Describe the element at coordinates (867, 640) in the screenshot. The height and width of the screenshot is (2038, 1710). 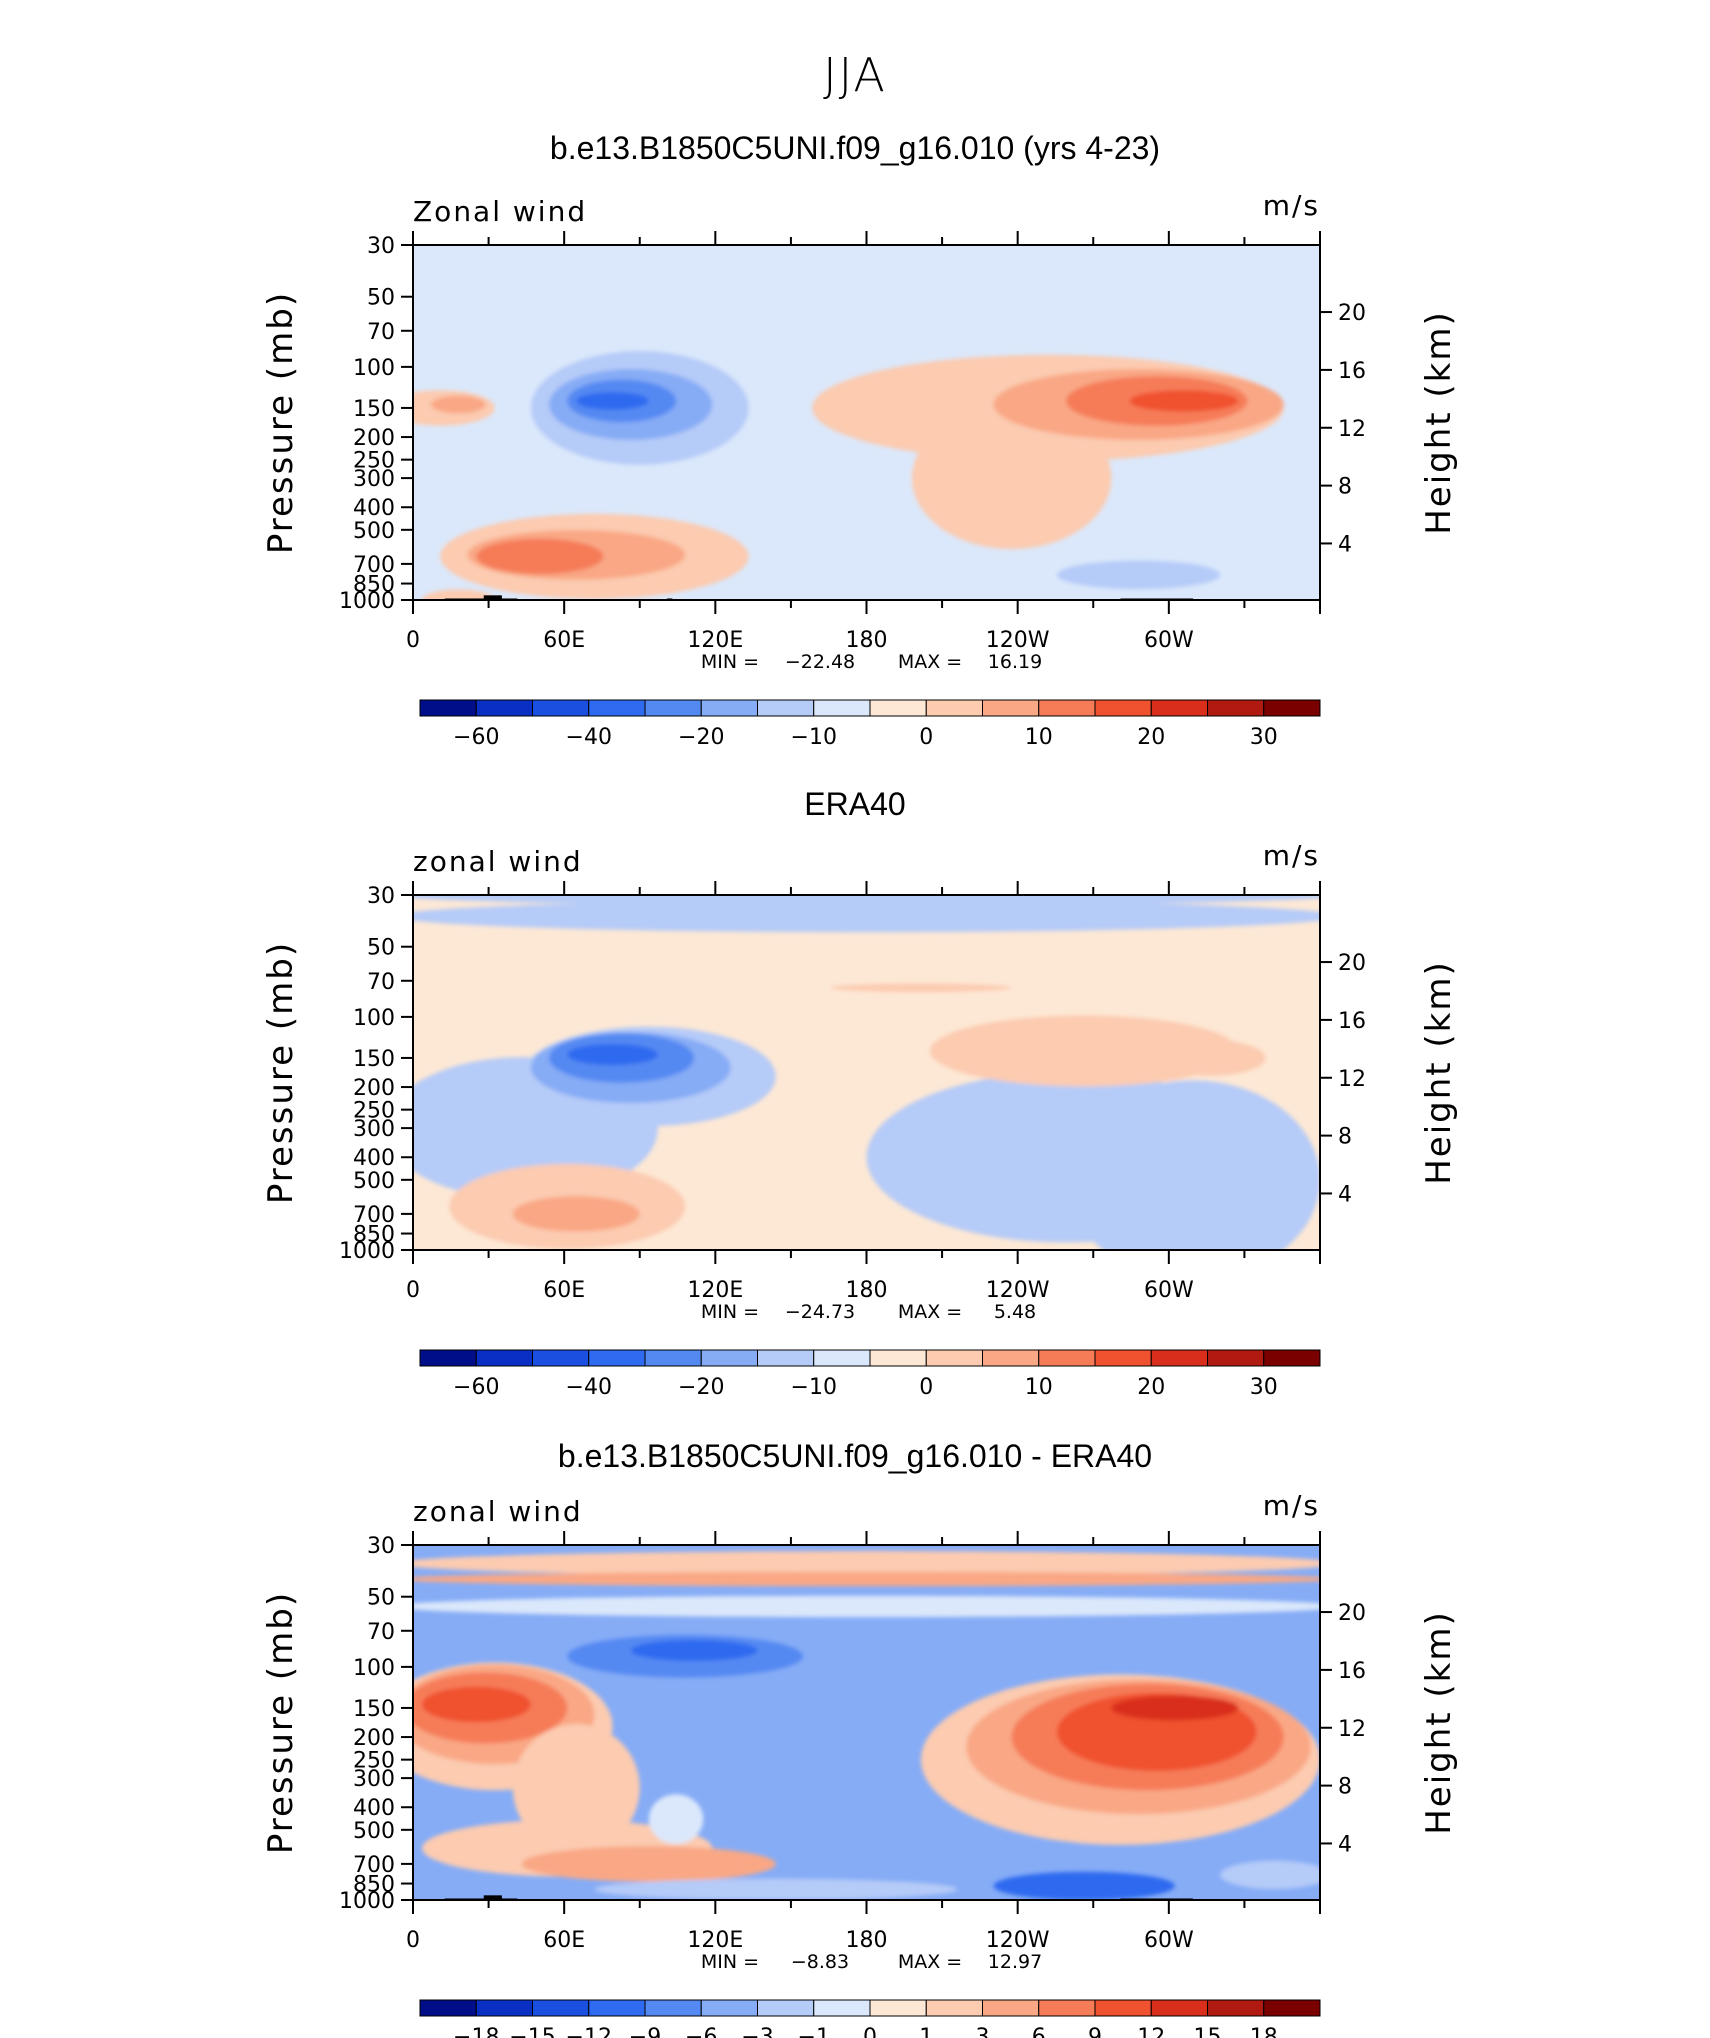
I see `x-tick-label: 180` at that location.